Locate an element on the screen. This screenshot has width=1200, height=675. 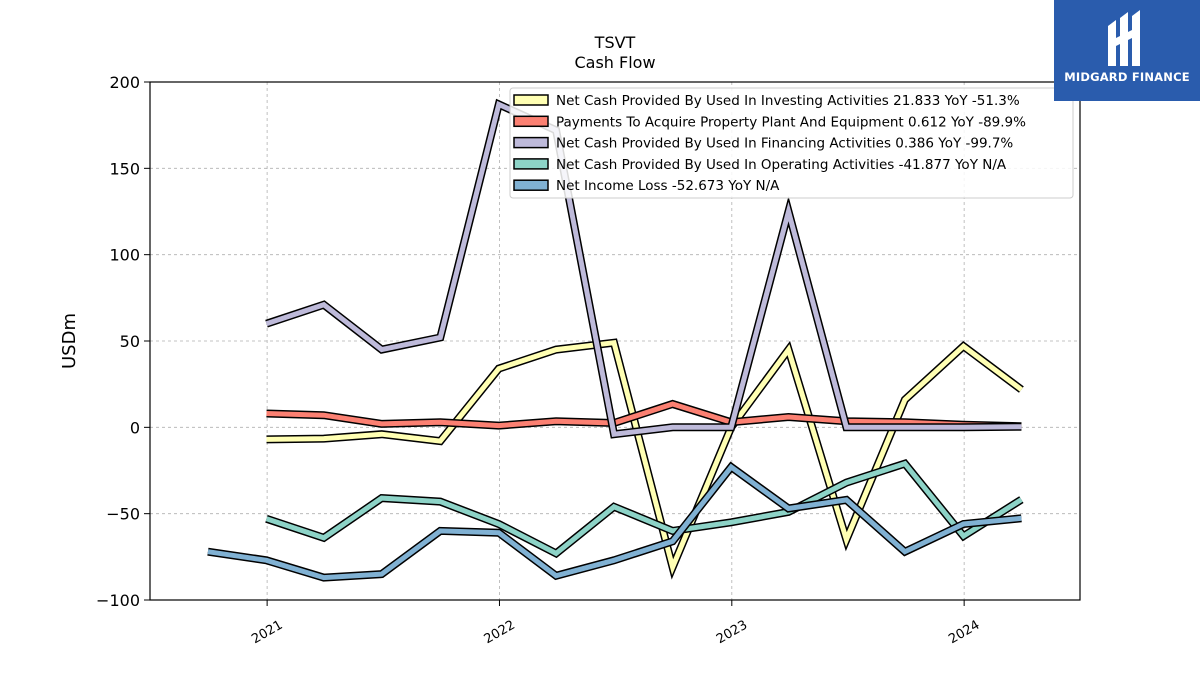
series-line-outline is located at coordinates (644, 508).